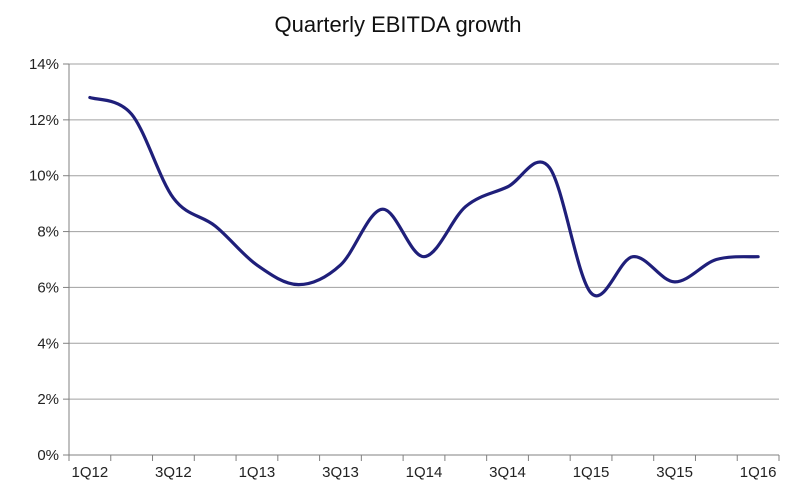 Image resolution: width=796 pixels, height=498 pixels. What do you see at coordinates (340, 472) in the screenshot?
I see `x-tick-label: 3Q13` at bounding box center [340, 472].